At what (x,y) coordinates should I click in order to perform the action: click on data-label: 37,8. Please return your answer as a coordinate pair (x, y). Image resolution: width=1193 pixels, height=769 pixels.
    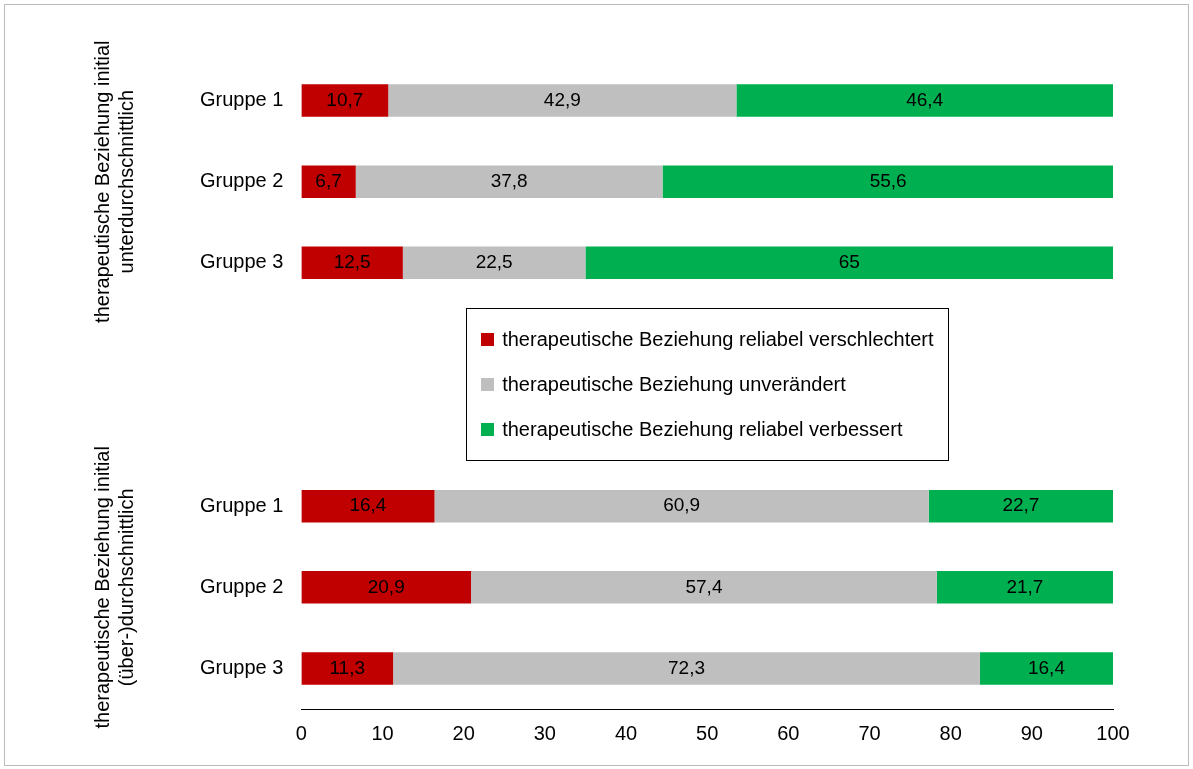
    Looking at the image, I should click on (509, 180).